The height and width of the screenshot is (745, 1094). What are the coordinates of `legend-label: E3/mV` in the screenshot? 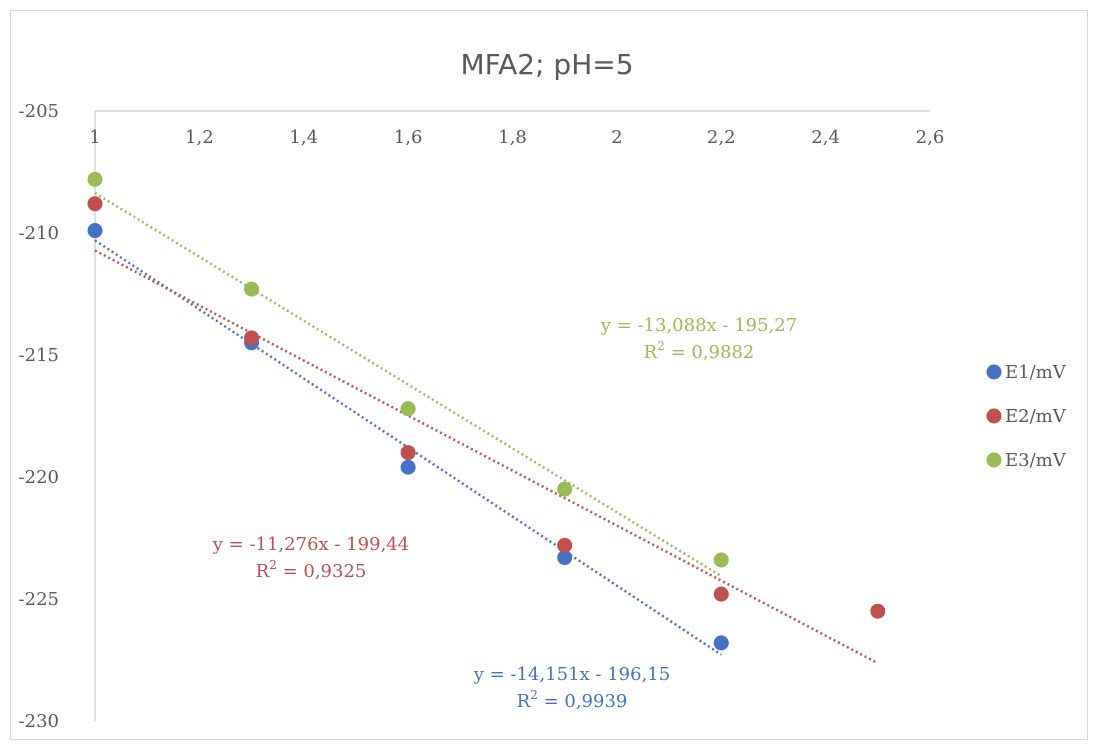 It's located at (1036, 460).